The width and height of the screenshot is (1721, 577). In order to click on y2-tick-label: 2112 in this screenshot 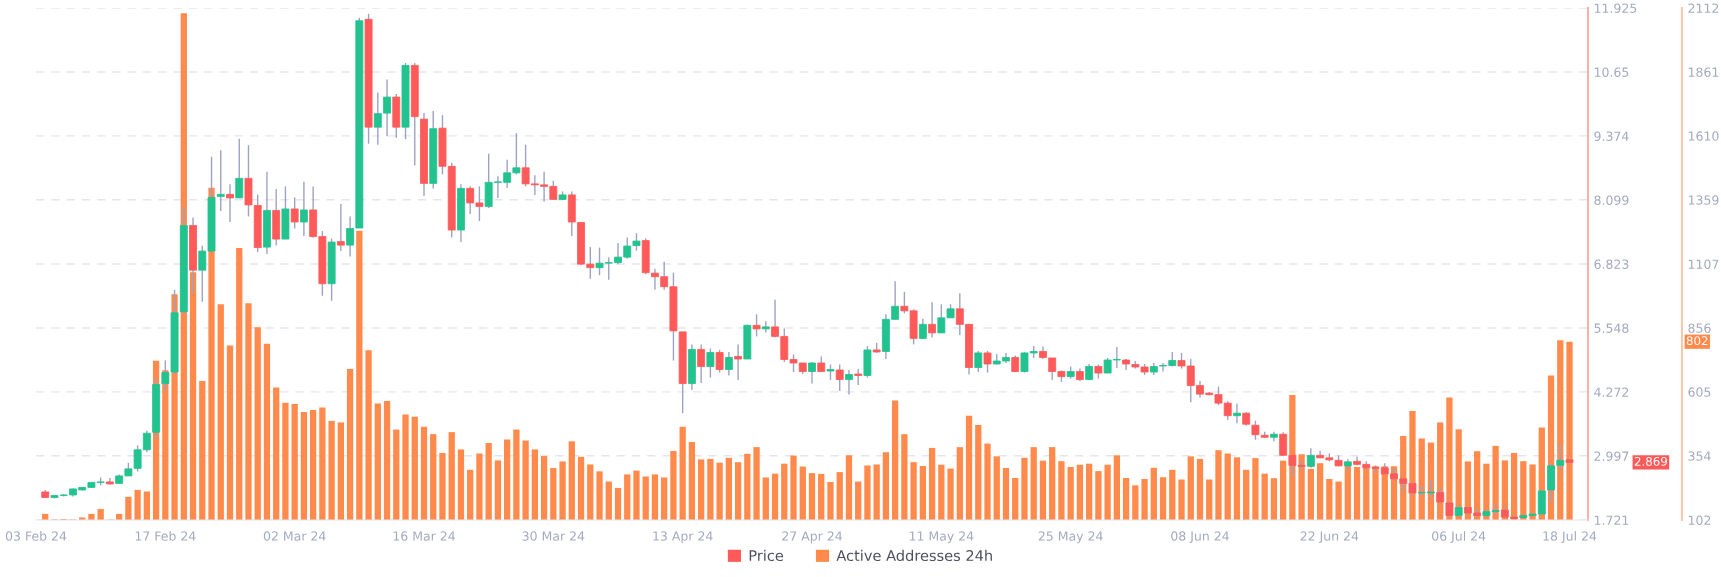, I will do `click(1703, 8)`.